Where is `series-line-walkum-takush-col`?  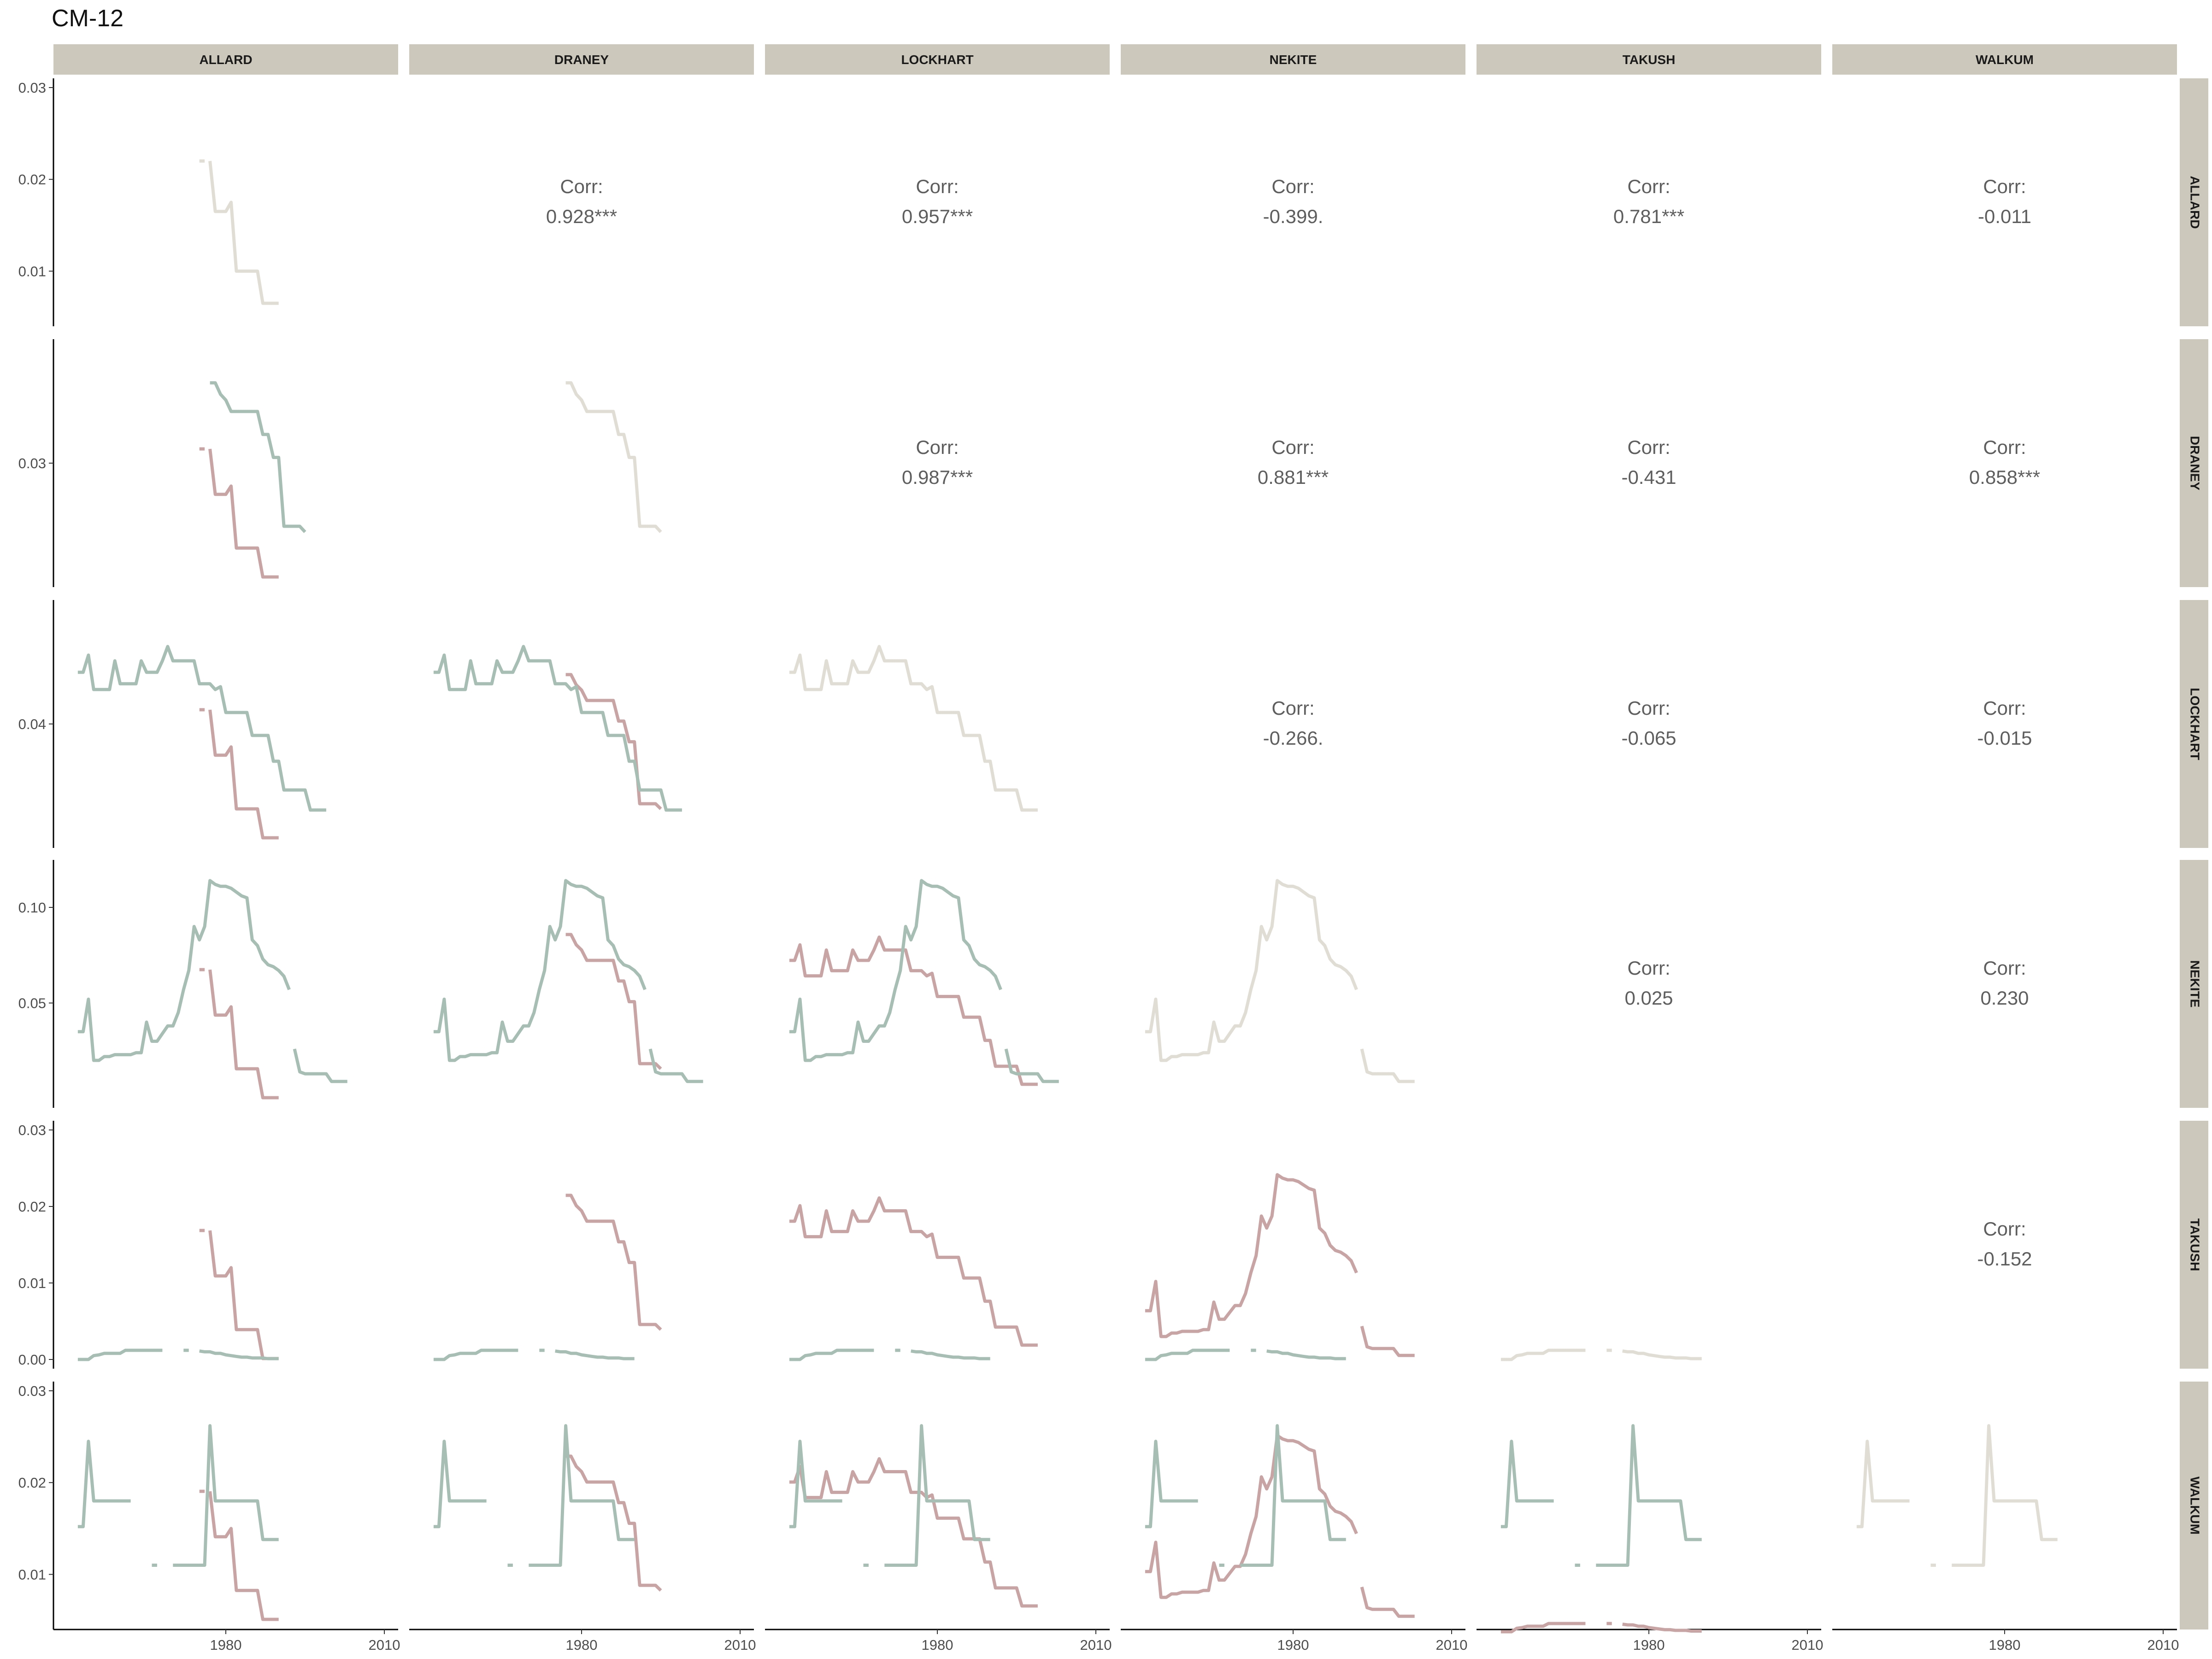
series-line-walkum-takush-col is located at coordinates (1601, 1628).